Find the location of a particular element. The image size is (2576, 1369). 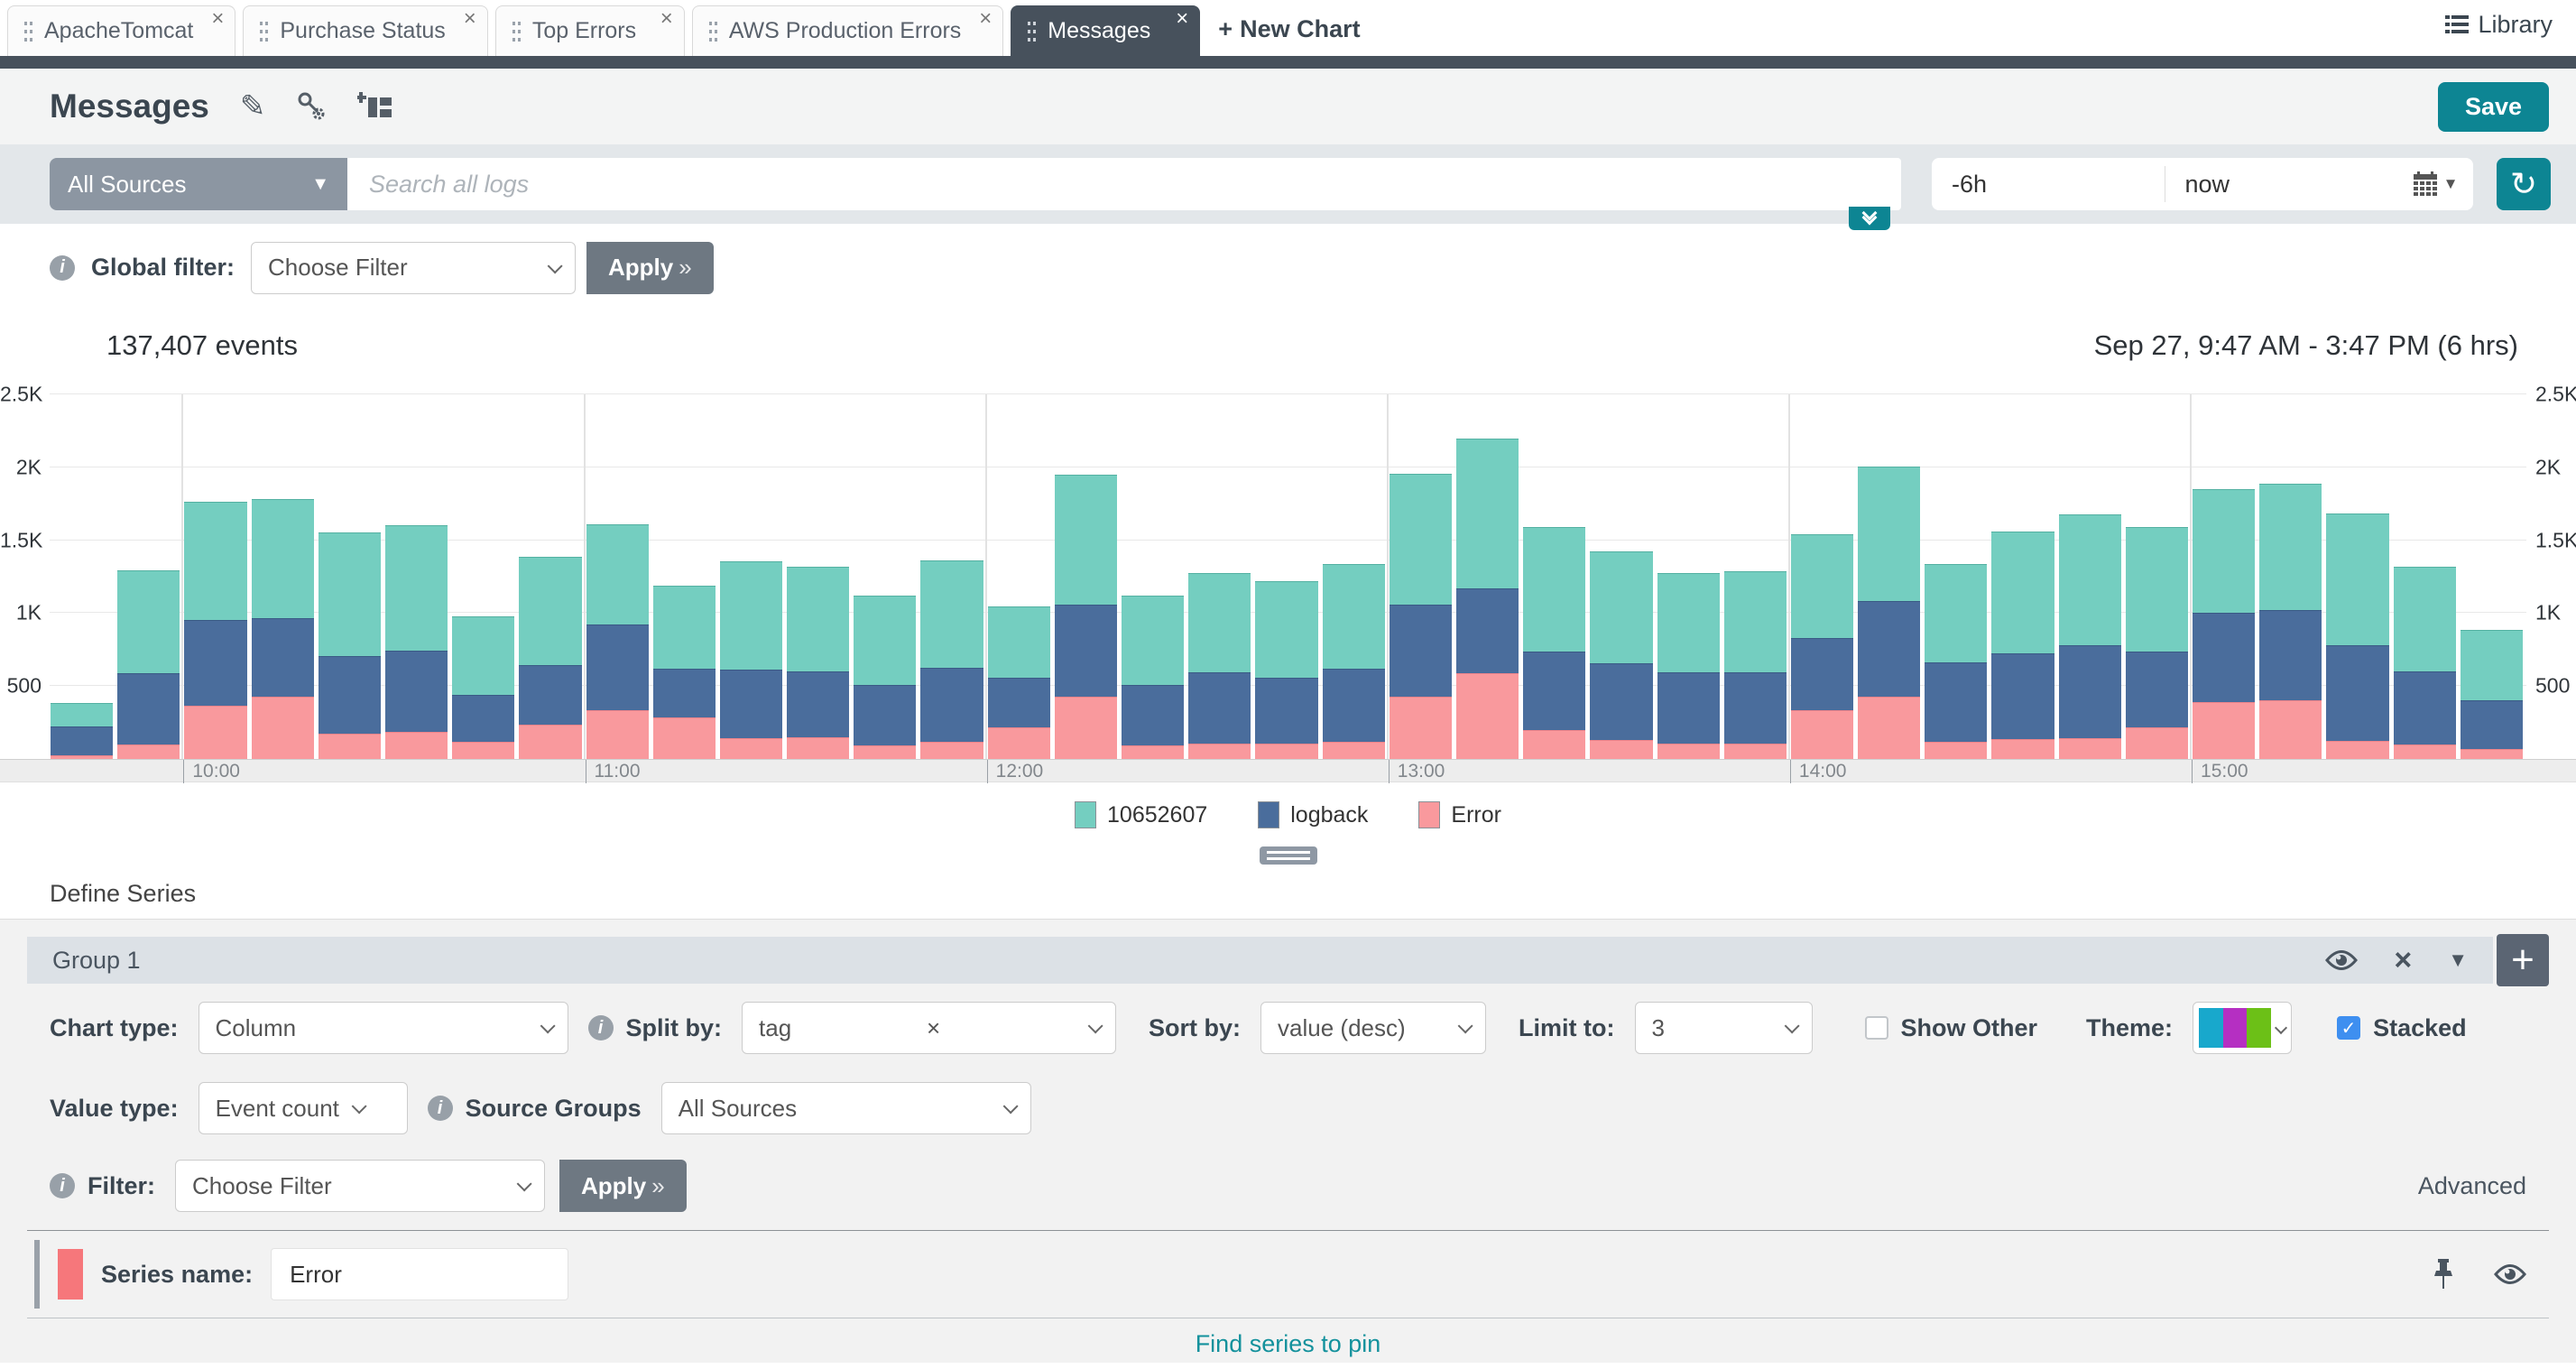

series-visibility-eye-icon is located at coordinates (2510, 1274).